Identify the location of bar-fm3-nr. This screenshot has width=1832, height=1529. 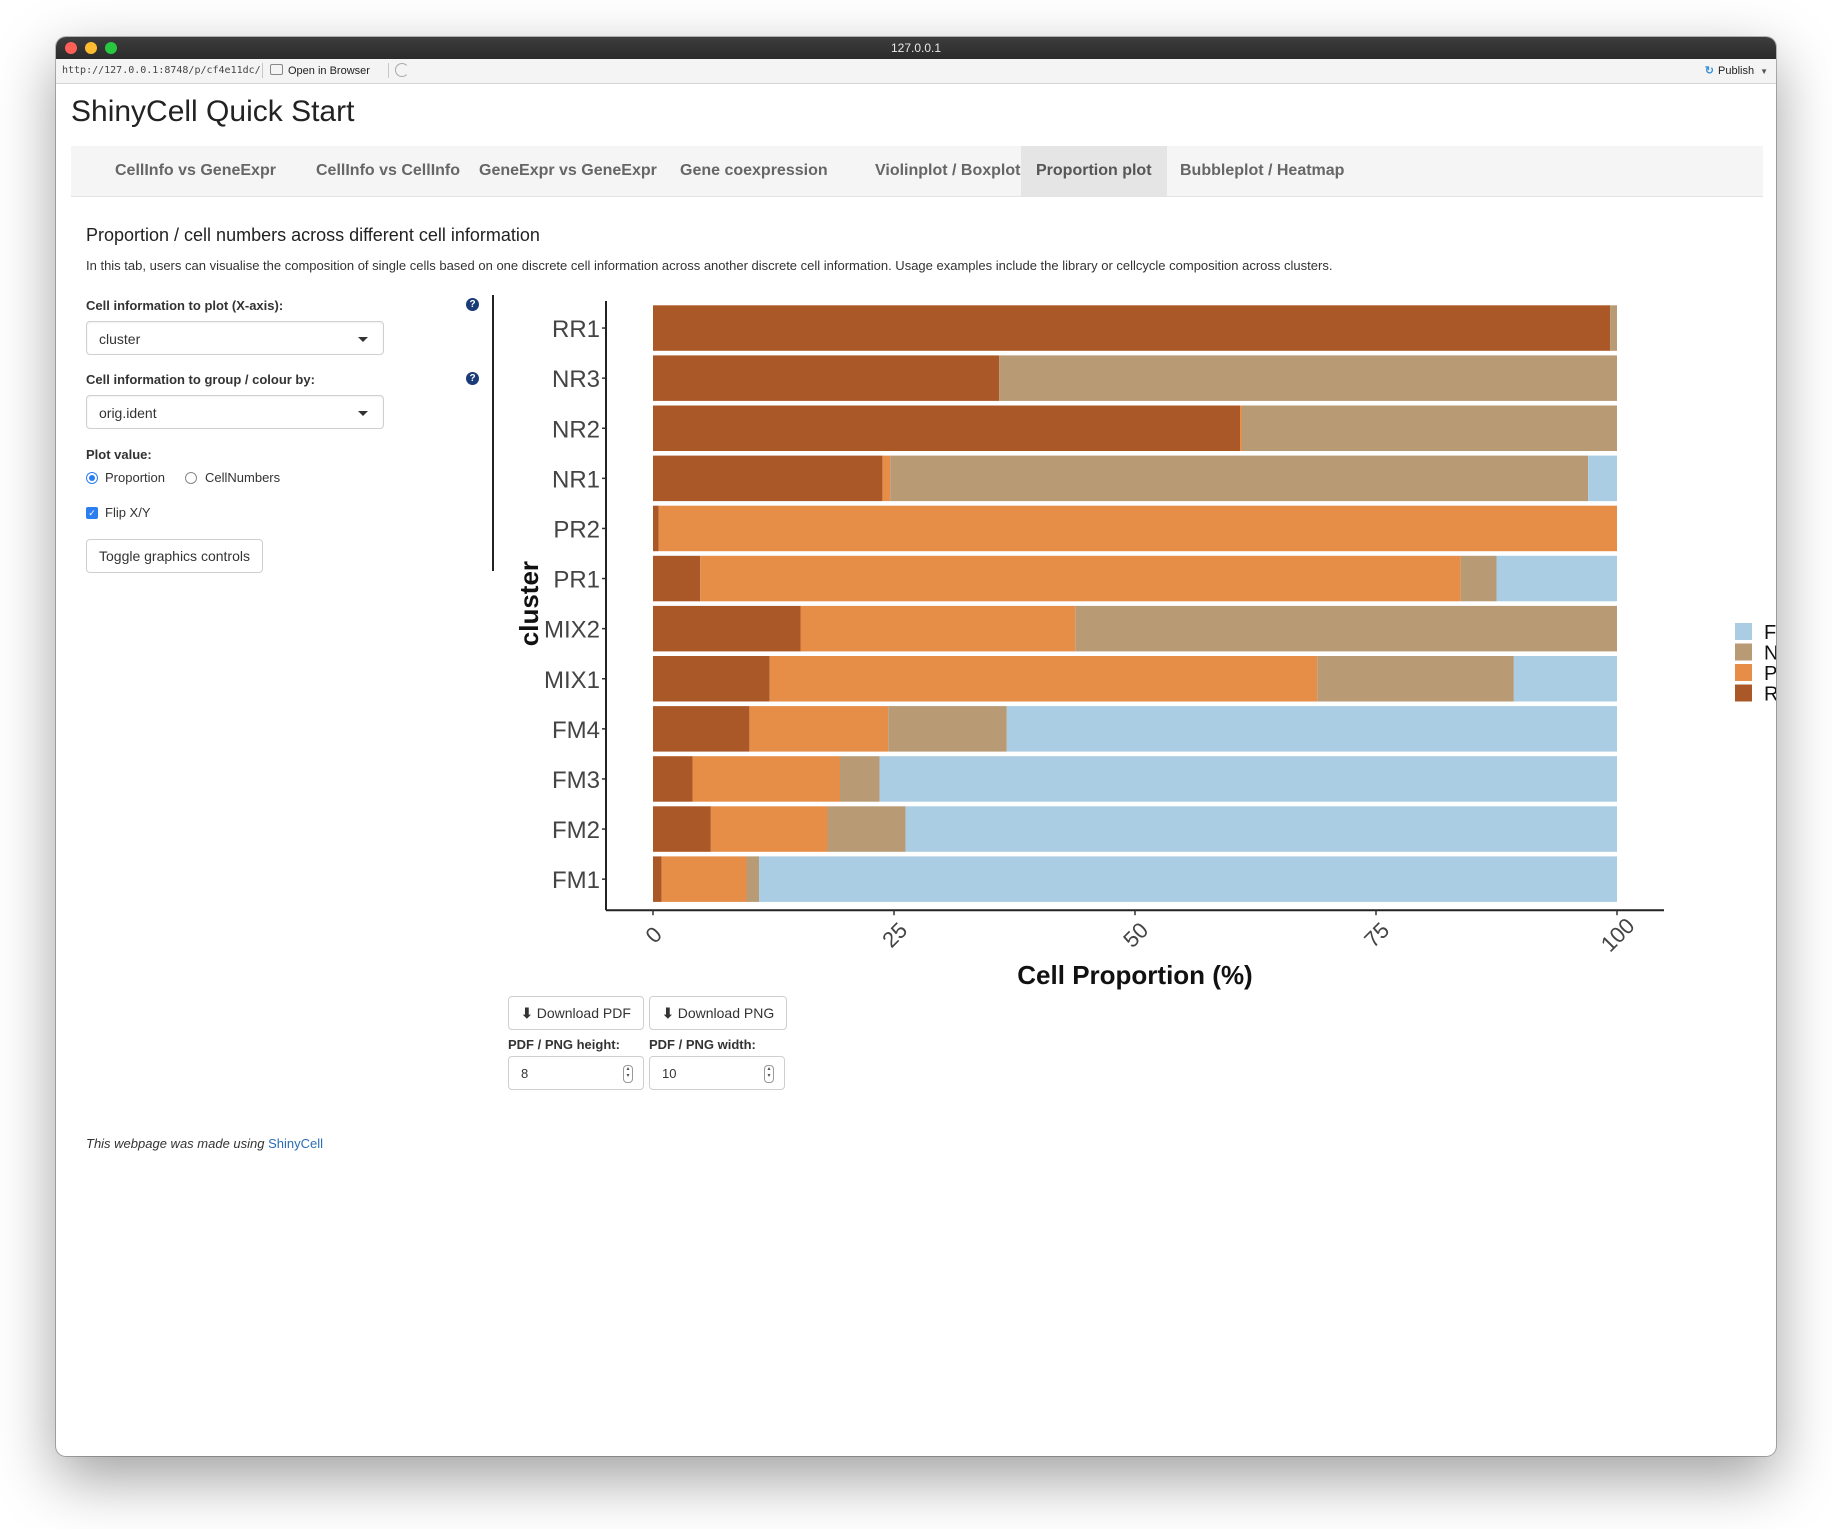
(860, 779).